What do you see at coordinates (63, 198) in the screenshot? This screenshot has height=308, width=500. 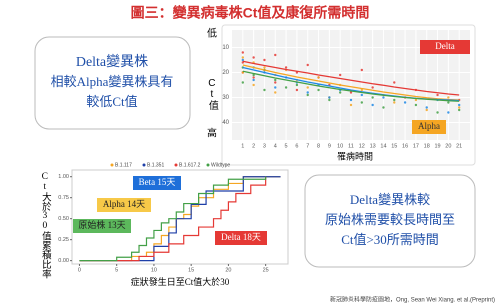 I see `y-tick-label: 0.75` at bounding box center [63, 198].